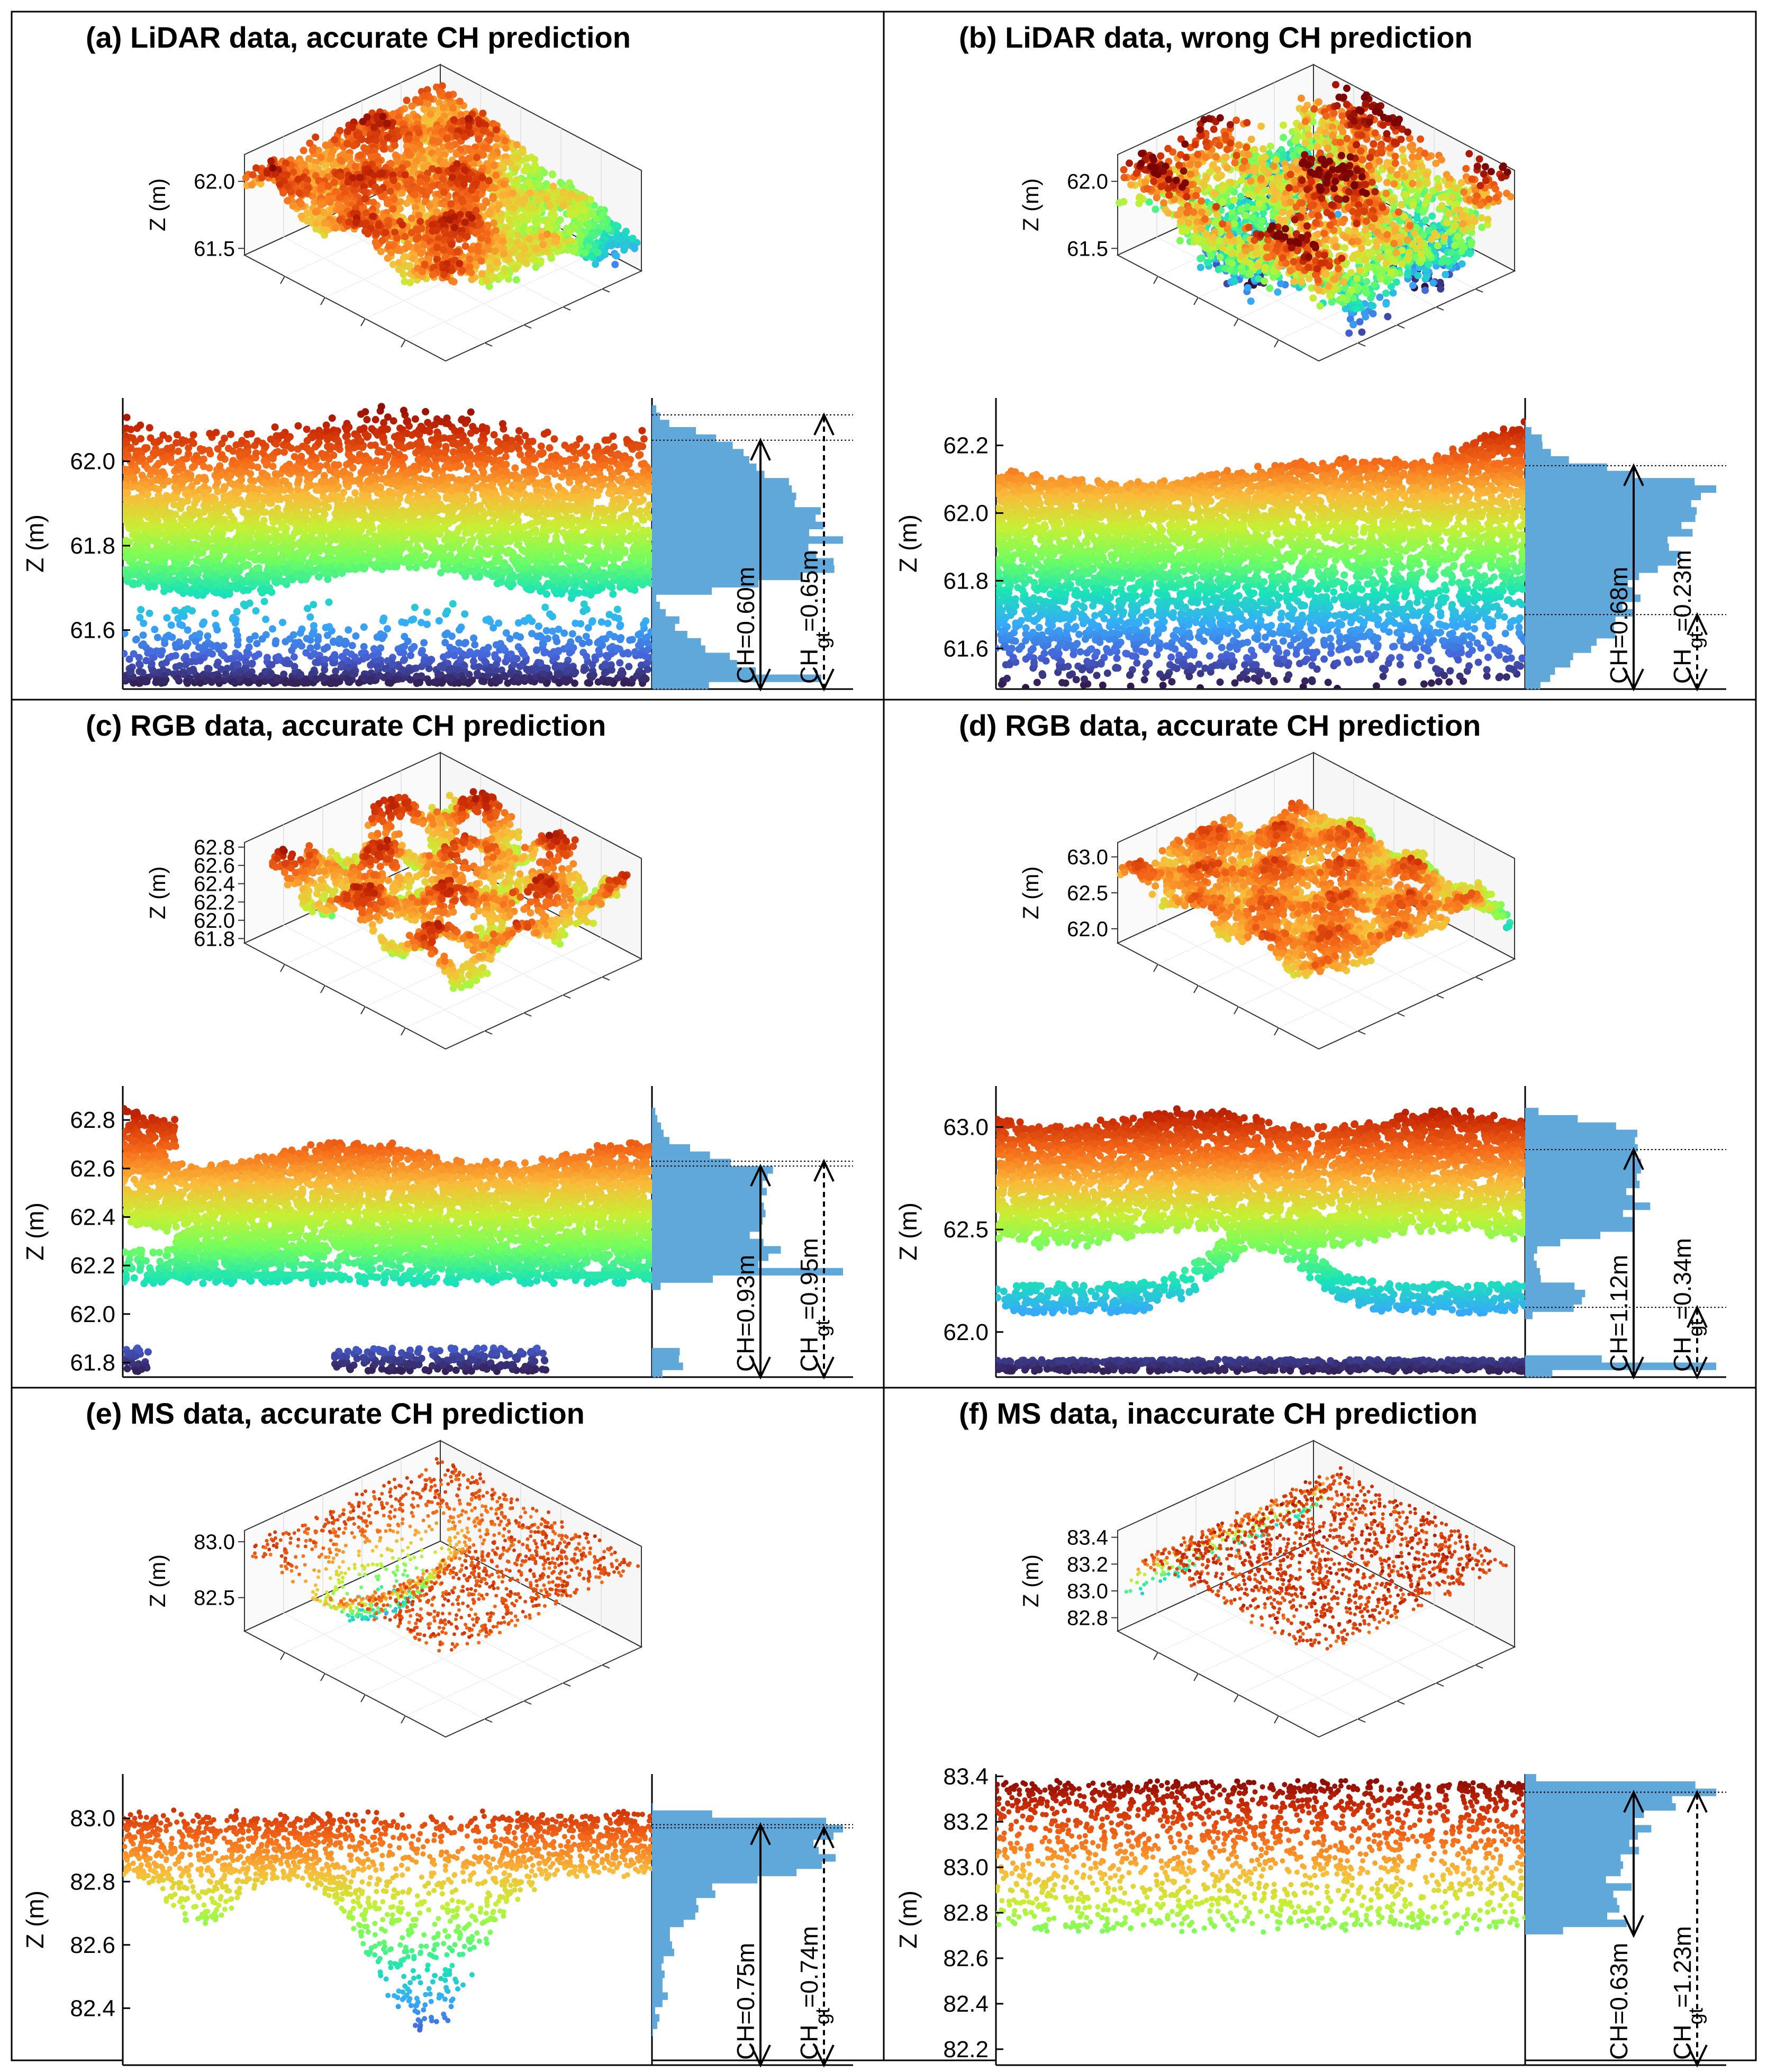 This screenshot has width=1767, height=2072. What do you see at coordinates (214, 885) in the screenshot?
I see `axes3d-z-tick-label: 62.4` at bounding box center [214, 885].